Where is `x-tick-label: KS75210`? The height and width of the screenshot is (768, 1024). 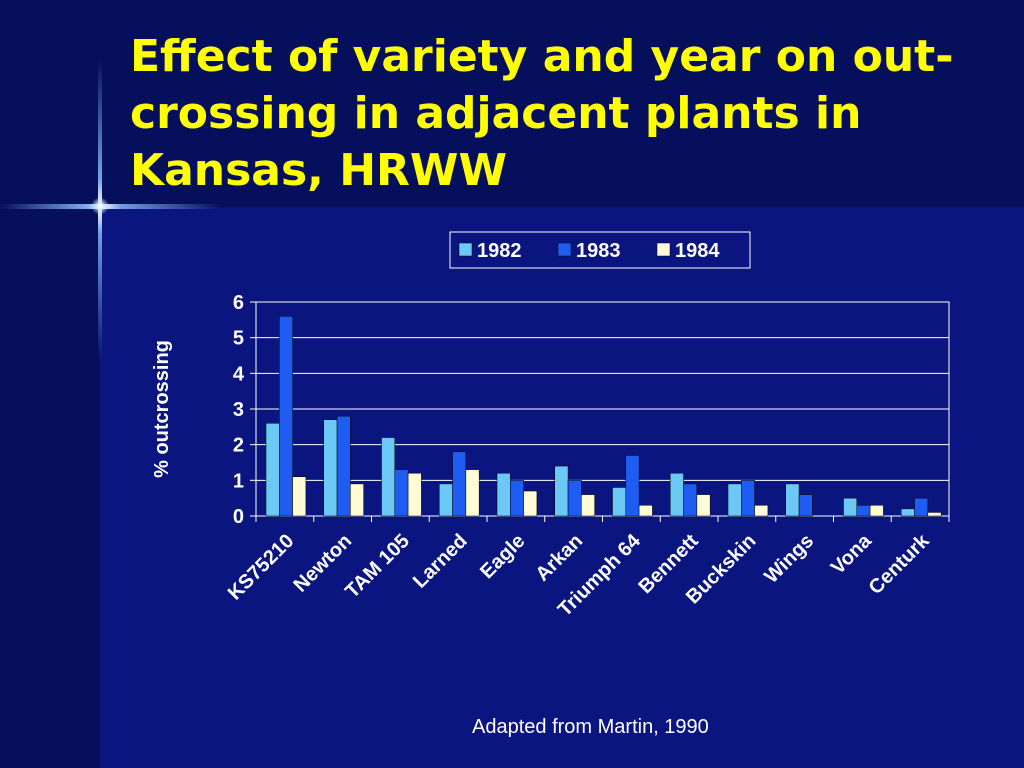 x-tick-label: KS75210 is located at coordinates (261, 567).